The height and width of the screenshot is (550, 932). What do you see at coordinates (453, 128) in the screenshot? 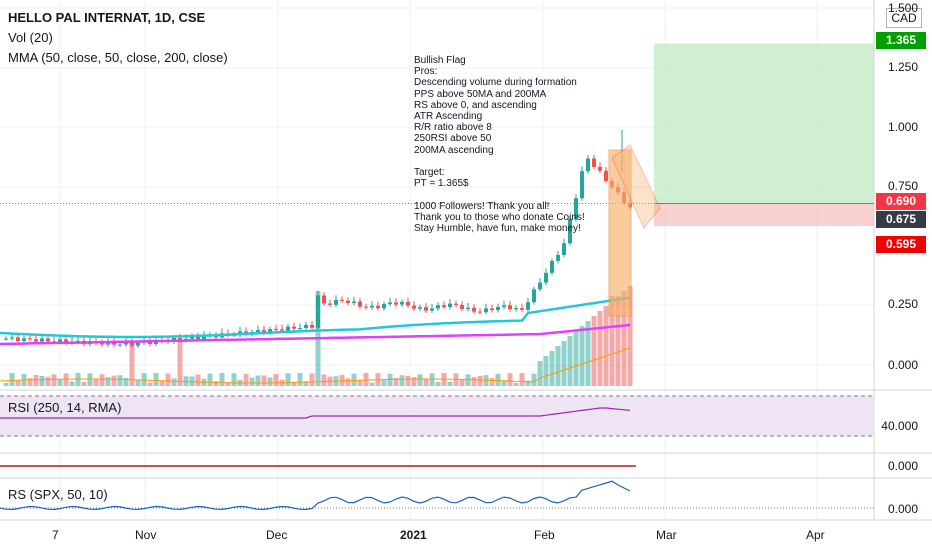
I see `annotation-line: R/R ratio above 8` at bounding box center [453, 128].